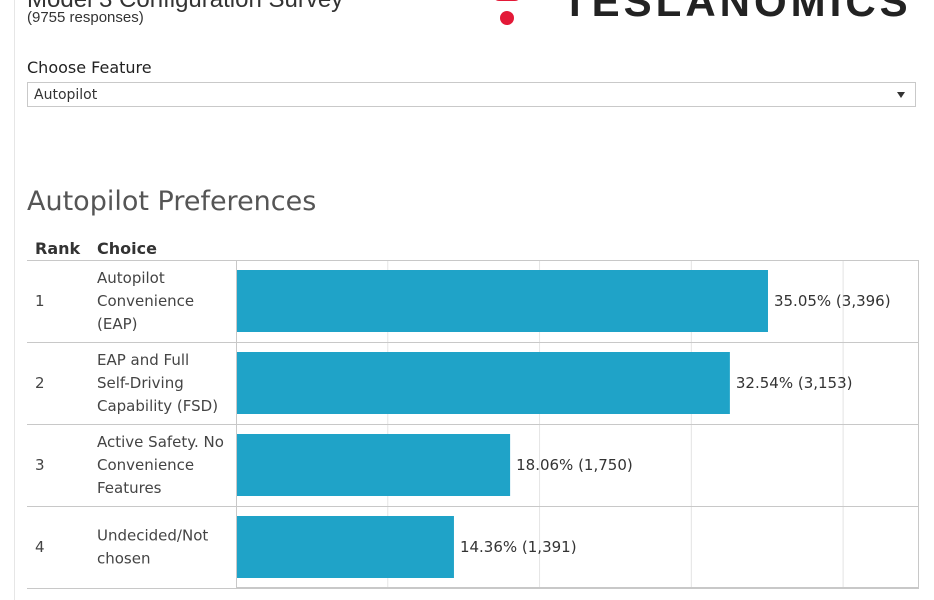  I want to click on rank-label: 1, so click(40, 301).